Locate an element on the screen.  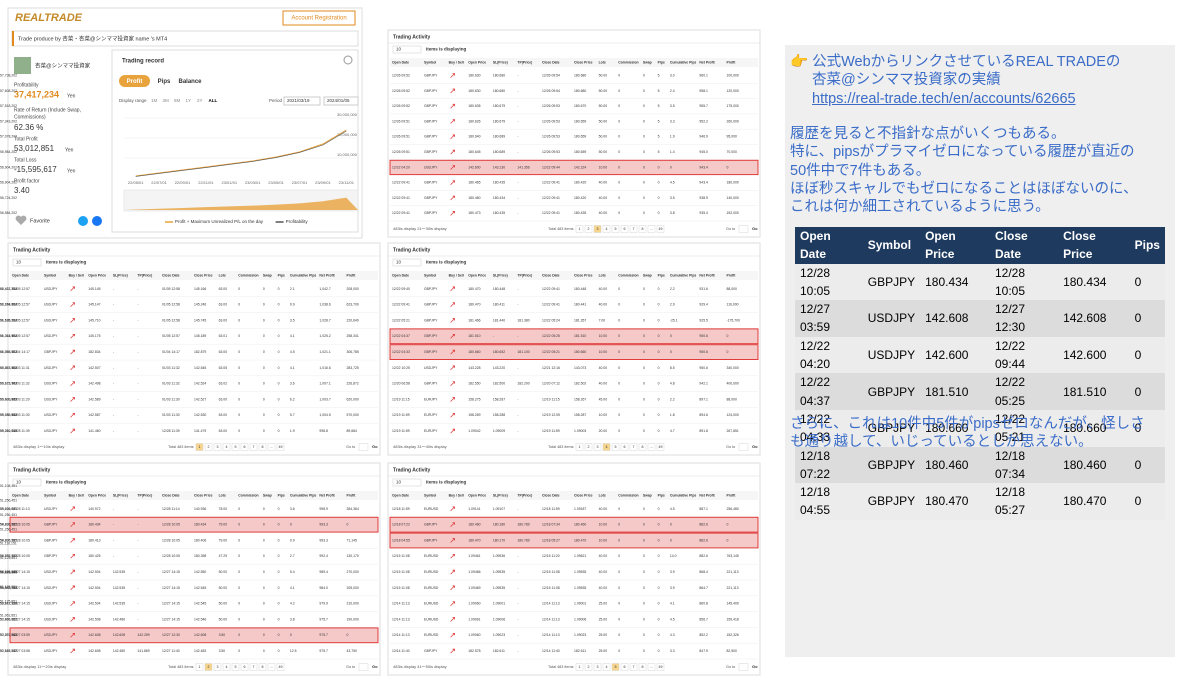
tab-label: Pips is located at coordinates (164, 82).